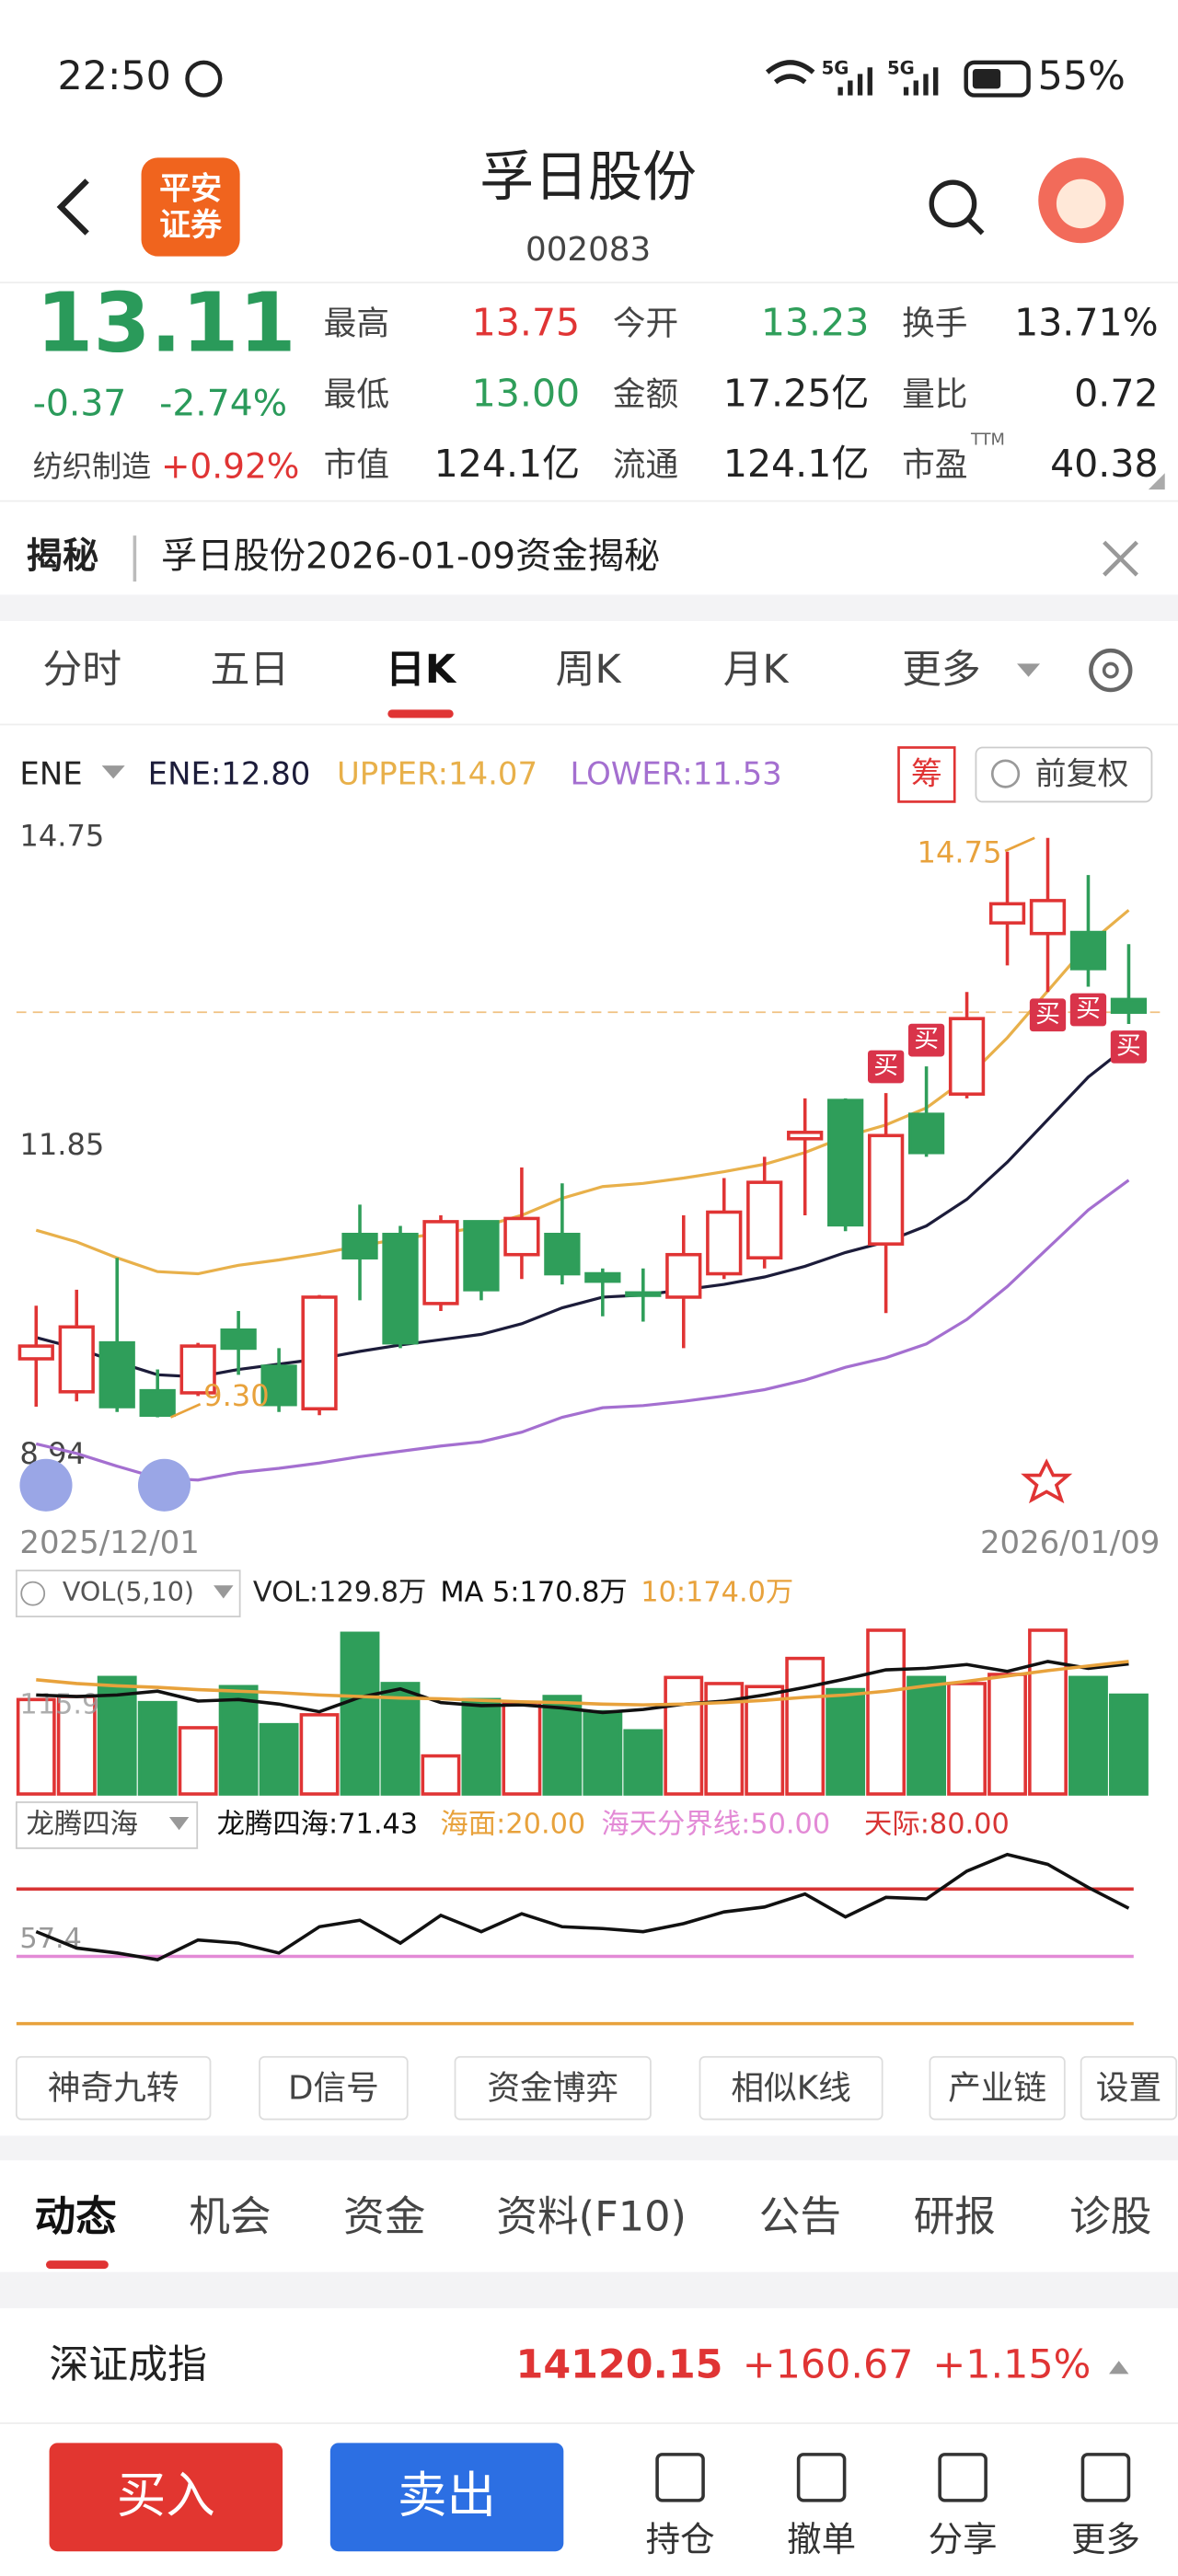  What do you see at coordinates (1020, 844) in the screenshot?
I see `high-pointer` at bounding box center [1020, 844].